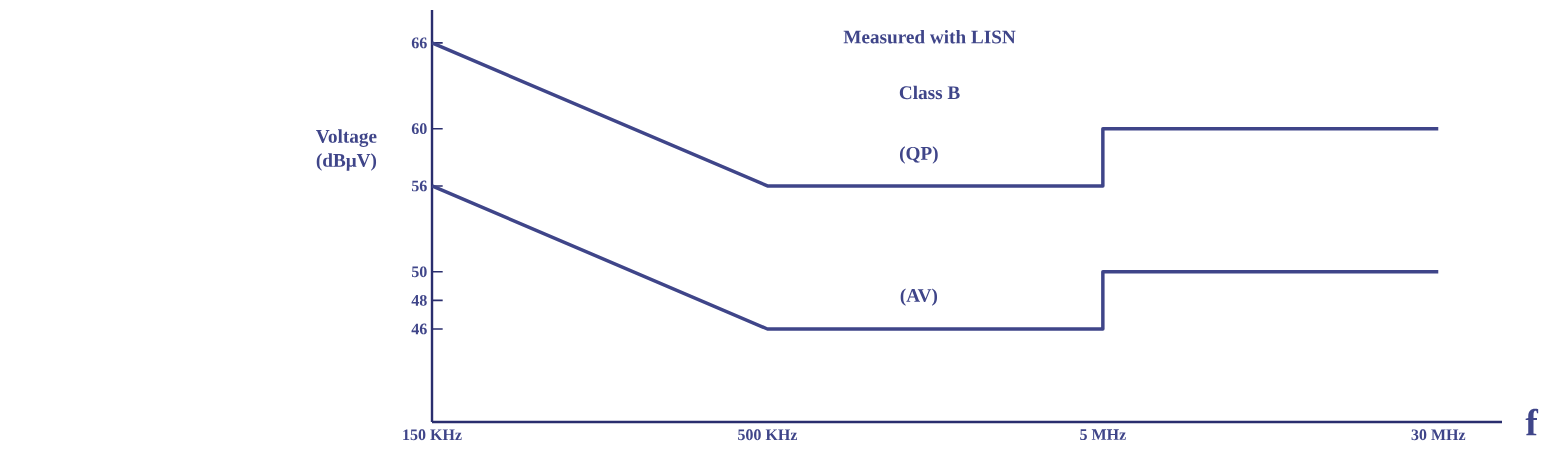  What do you see at coordinates (929, 36) in the screenshot?
I see `text: Measured with LISN` at bounding box center [929, 36].